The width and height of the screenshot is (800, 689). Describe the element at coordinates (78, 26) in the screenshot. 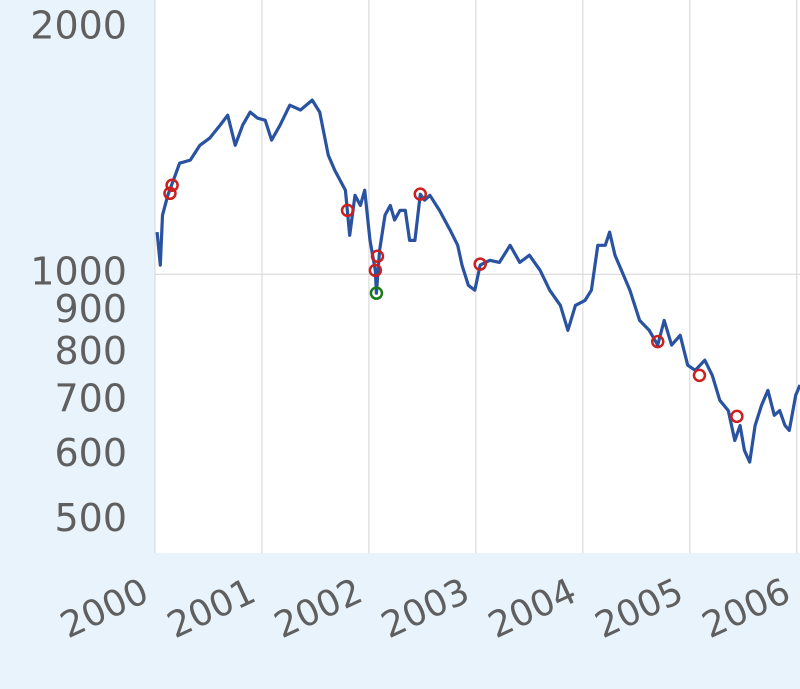

I see `y-tick-label: 2000` at that location.